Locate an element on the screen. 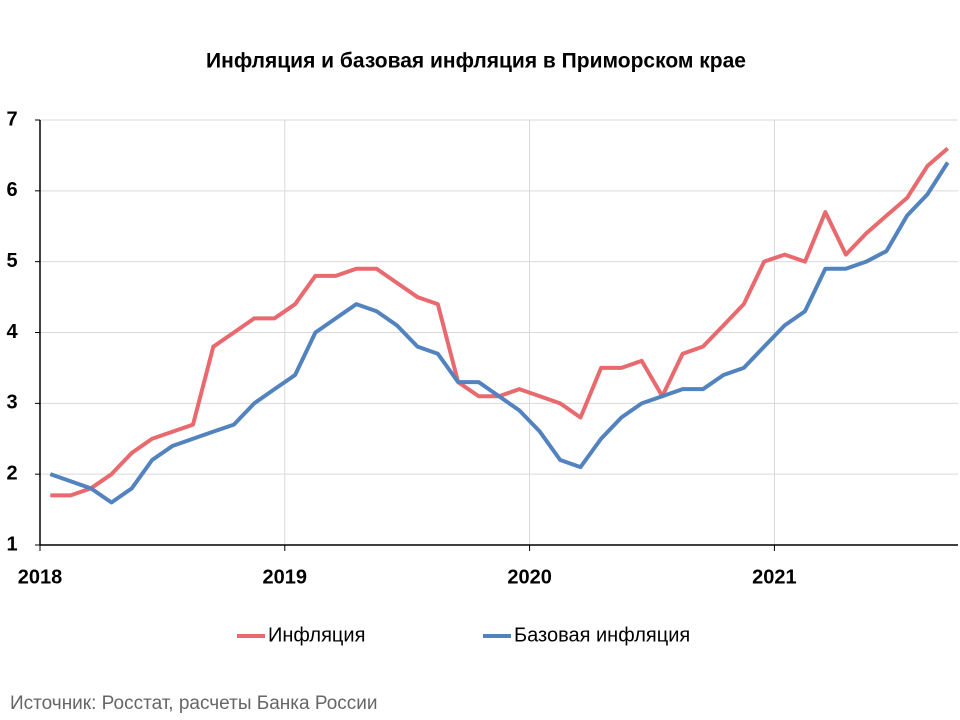 The width and height of the screenshot is (960, 720). x-tick-label: 2021 is located at coordinates (774, 577).